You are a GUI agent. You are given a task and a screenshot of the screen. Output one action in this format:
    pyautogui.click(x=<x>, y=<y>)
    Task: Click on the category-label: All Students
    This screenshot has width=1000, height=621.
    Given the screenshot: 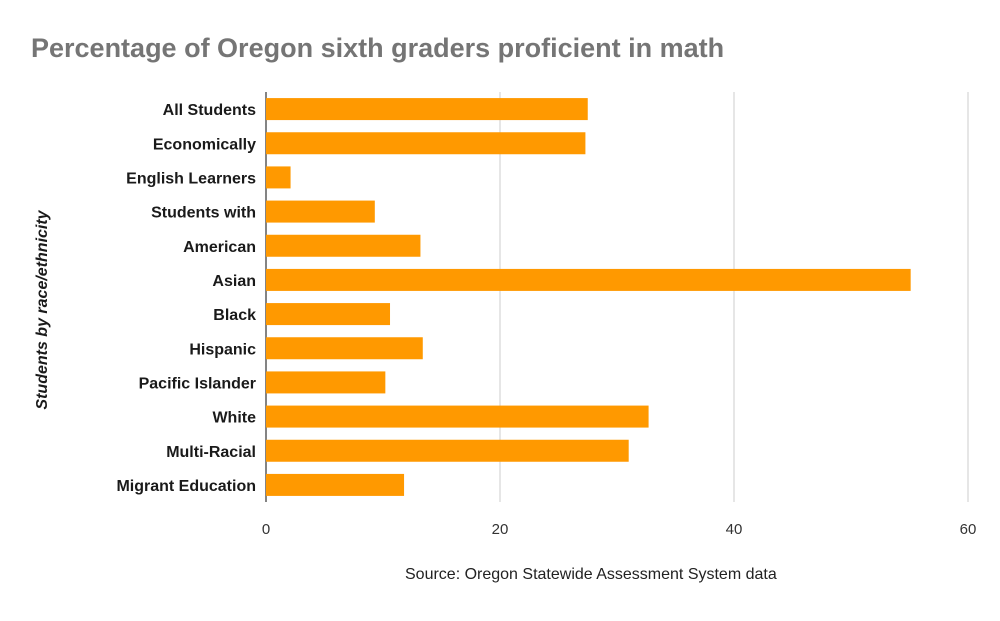 What is the action you would take?
    pyautogui.click(x=209, y=110)
    